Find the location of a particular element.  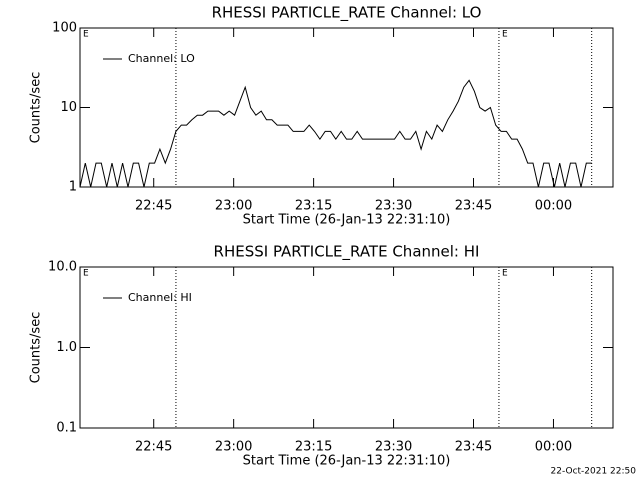

y-tick-label: 1.0 is located at coordinates (66, 347).